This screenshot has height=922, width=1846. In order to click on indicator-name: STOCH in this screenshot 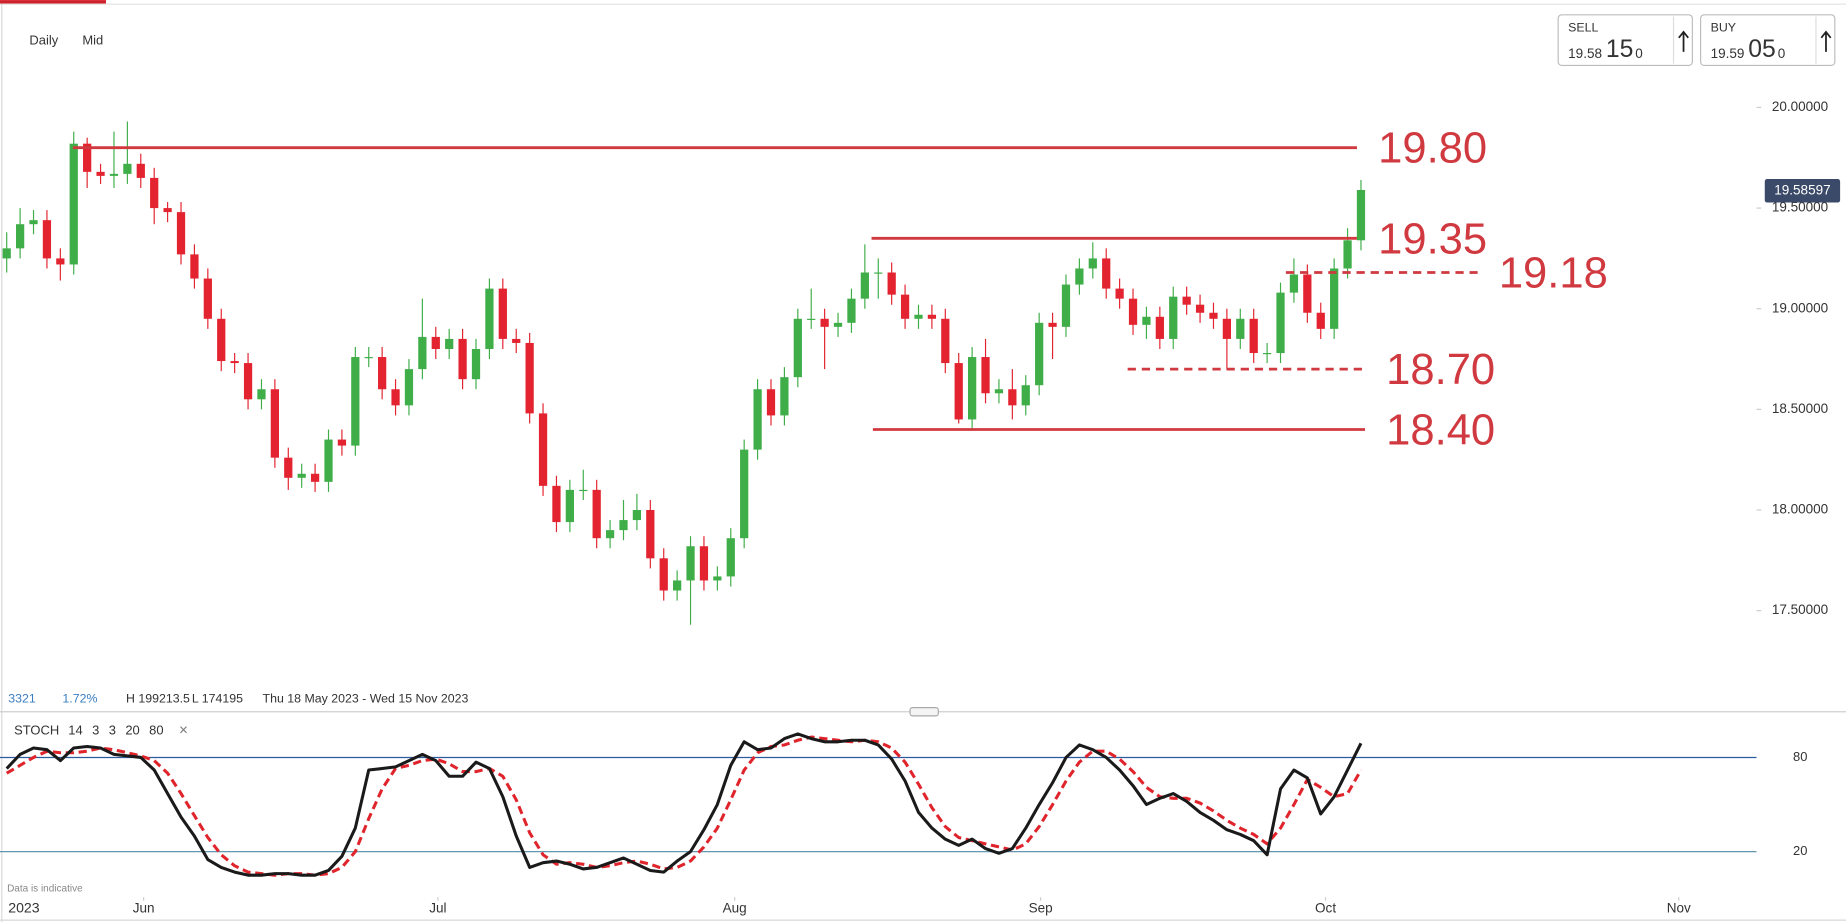, I will do `click(36, 730)`.